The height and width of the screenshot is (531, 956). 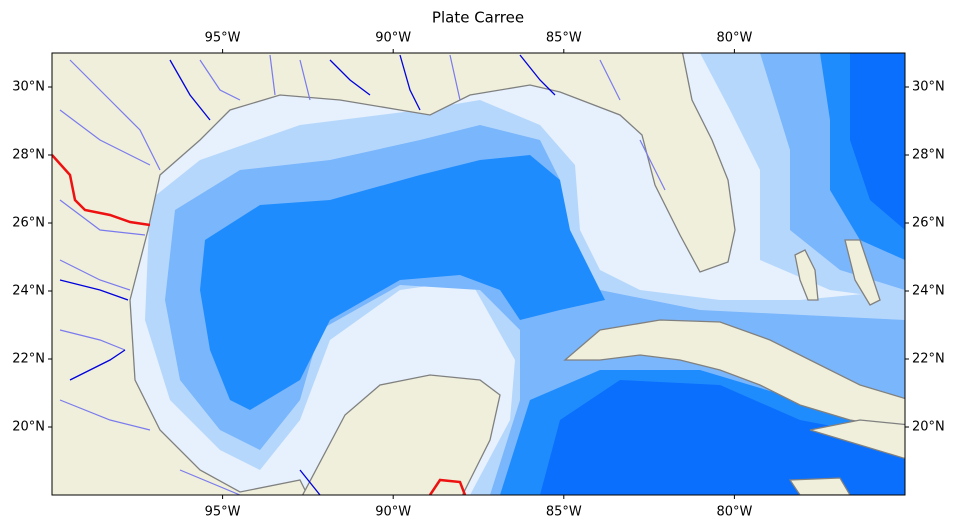 What do you see at coordinates (393, 512) in the screenshot?
I see `x-tick-label-bottom: 90°W` at bounding box center [393, 512].